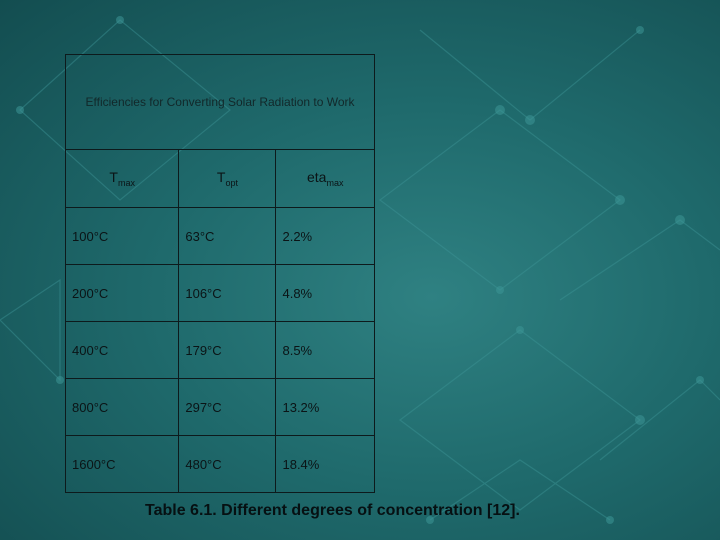  What do you see at coordinates (317, 177) in the screenshot?
I see `column-header-main: eta` at bounding box center [317, 177].